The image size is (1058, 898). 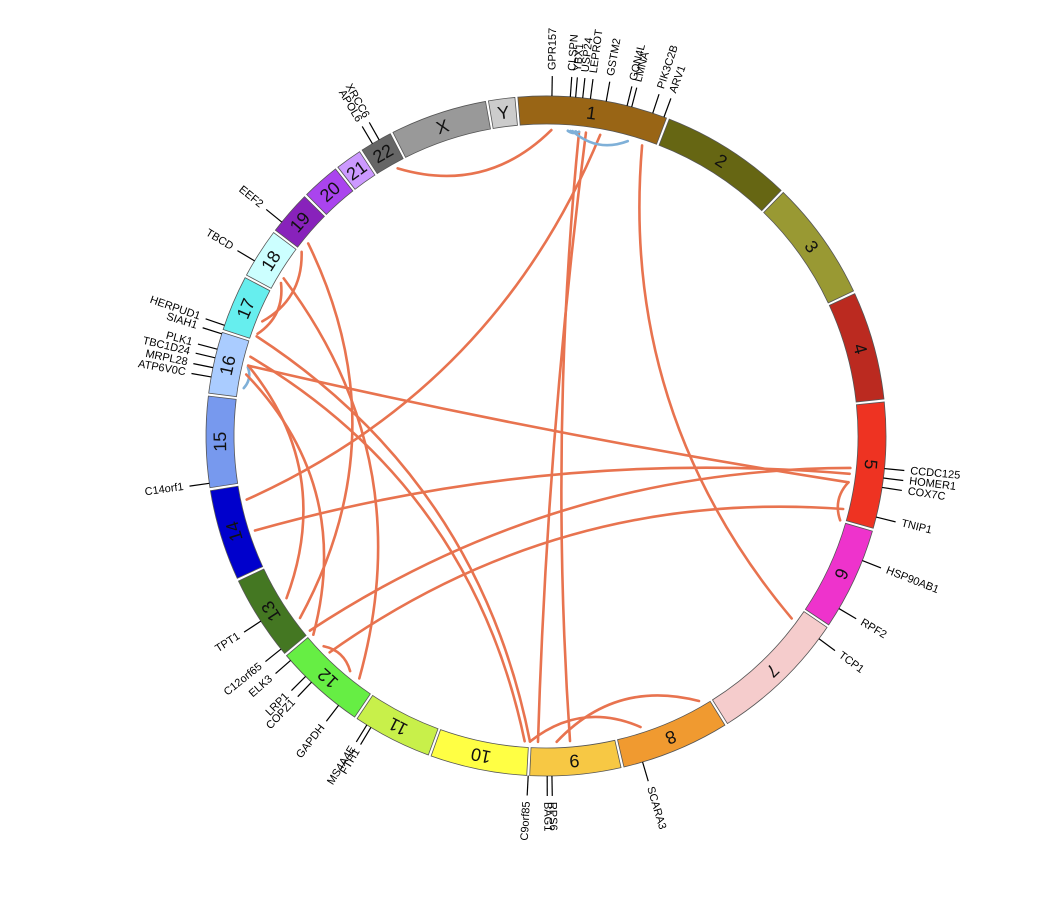 I want to click on chromosome-18: 18, so click(x=271, y=260).